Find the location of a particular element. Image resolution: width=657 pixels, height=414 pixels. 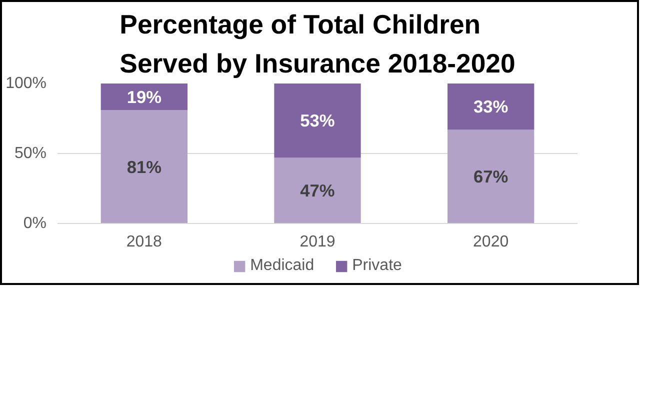

chart-title: Percentage of Total Children Served by Insurance 2018-2020 is located at coordinates (318, 44).